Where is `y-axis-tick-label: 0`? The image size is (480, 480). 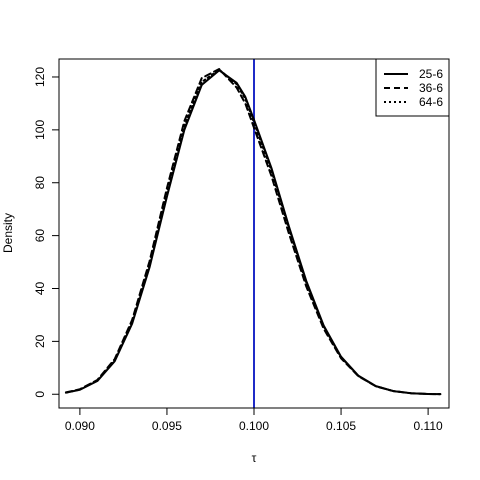 y-axis-tick-label: 0 is located at coordinates (40, 394).